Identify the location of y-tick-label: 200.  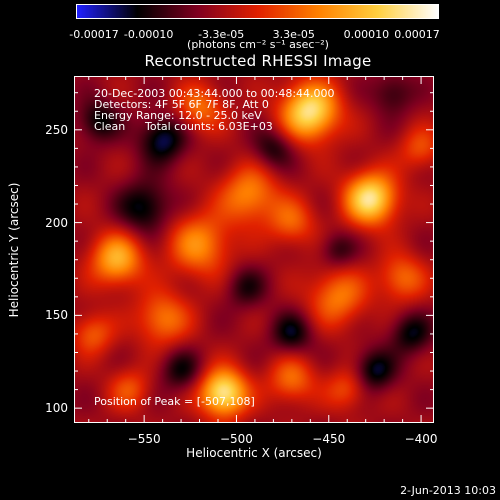
(56, 222).